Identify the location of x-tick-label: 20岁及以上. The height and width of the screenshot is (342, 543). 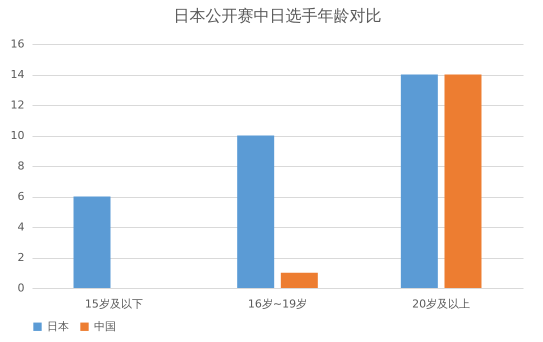
(441, 304).